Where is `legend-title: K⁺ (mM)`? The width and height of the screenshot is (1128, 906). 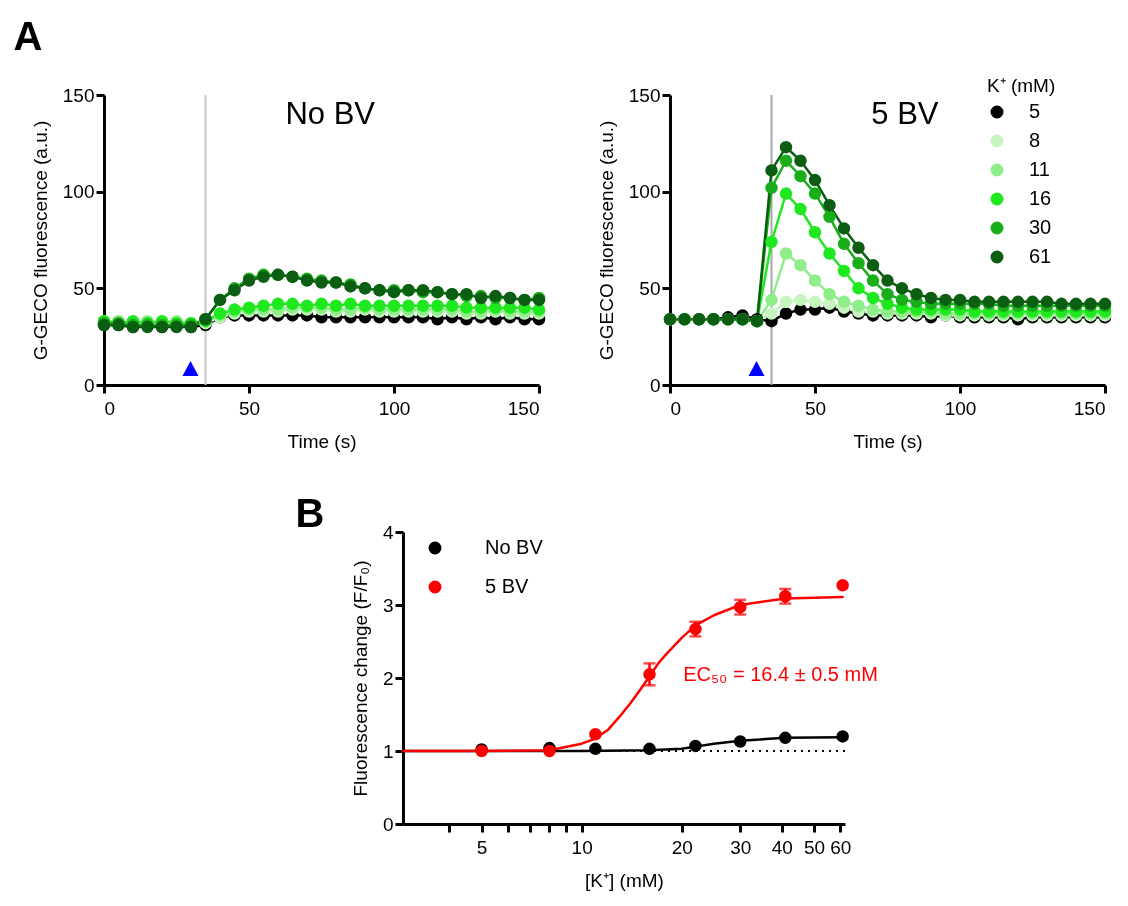
legend-title: K⁺ (mM) is located at coordinates (1021, 85).